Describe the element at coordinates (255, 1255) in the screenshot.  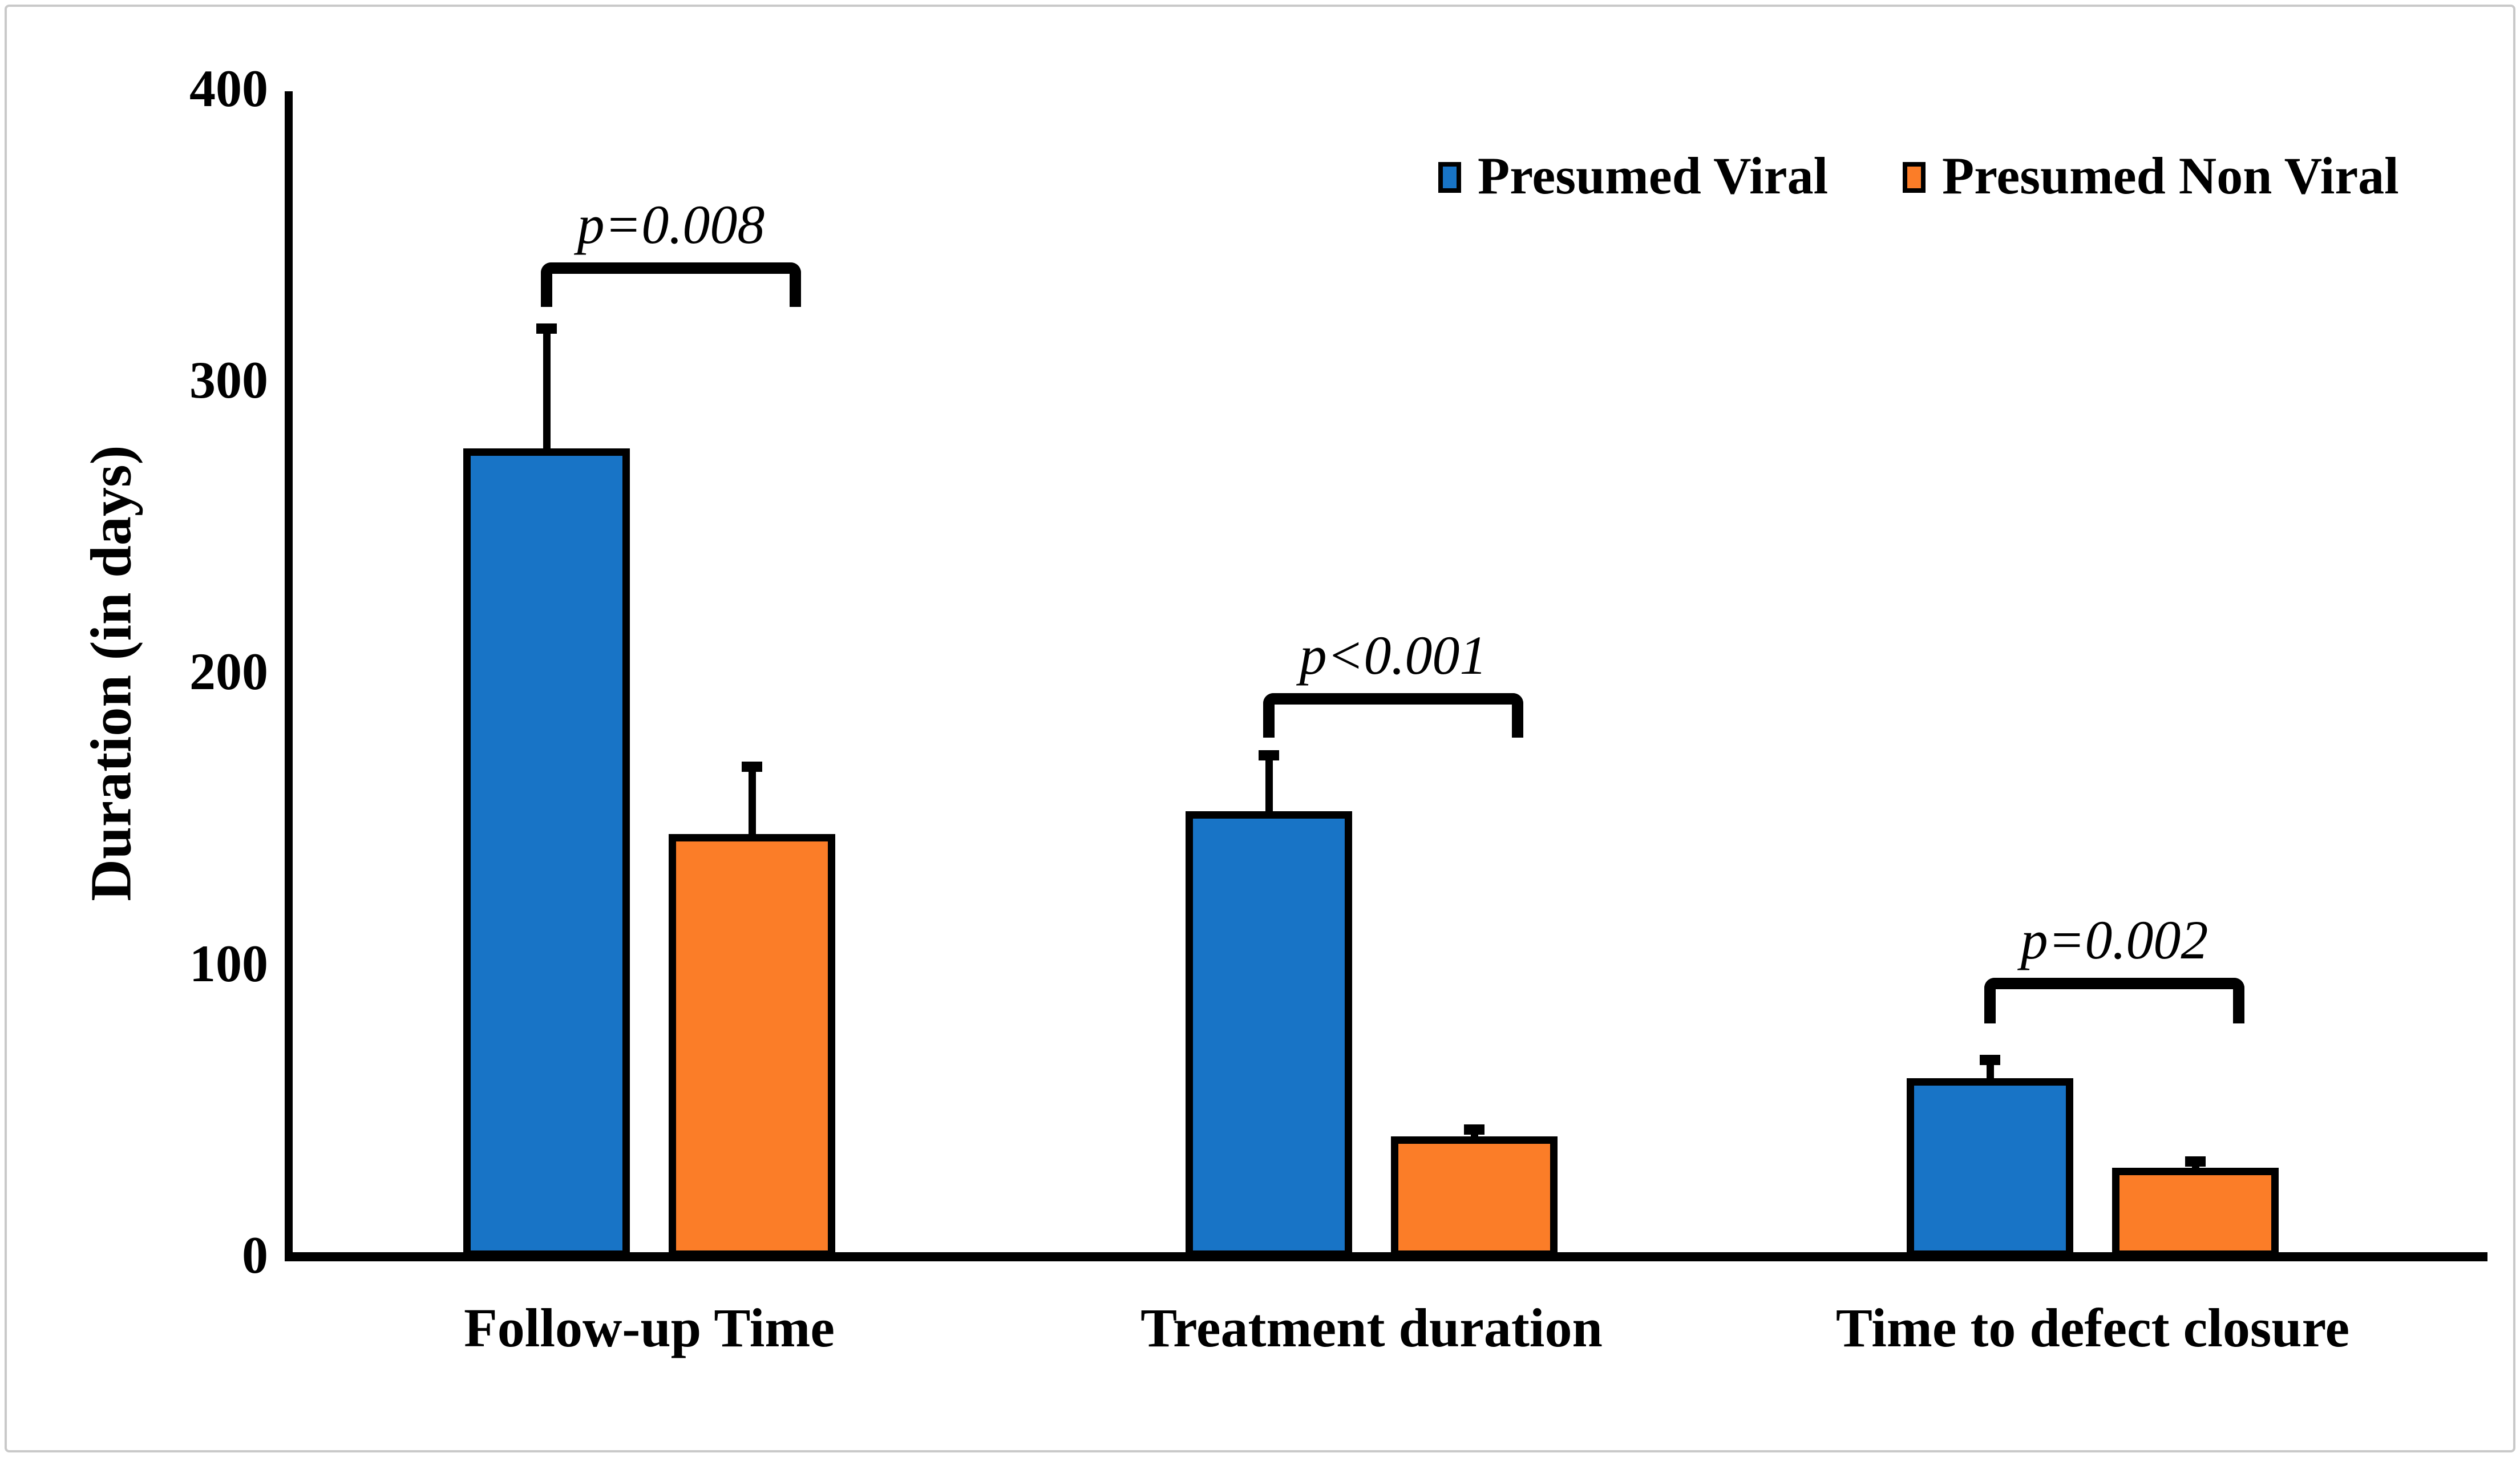
I see `y-tick-label-0: 0` at that location.